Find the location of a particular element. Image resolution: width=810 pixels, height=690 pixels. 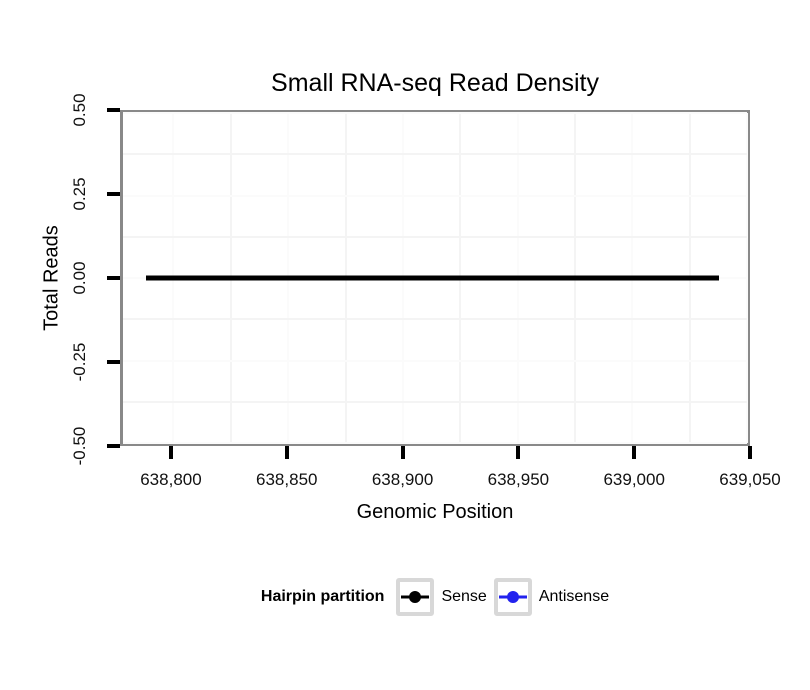

legend-label-sense: Sense is located at coordinates (464, 596).